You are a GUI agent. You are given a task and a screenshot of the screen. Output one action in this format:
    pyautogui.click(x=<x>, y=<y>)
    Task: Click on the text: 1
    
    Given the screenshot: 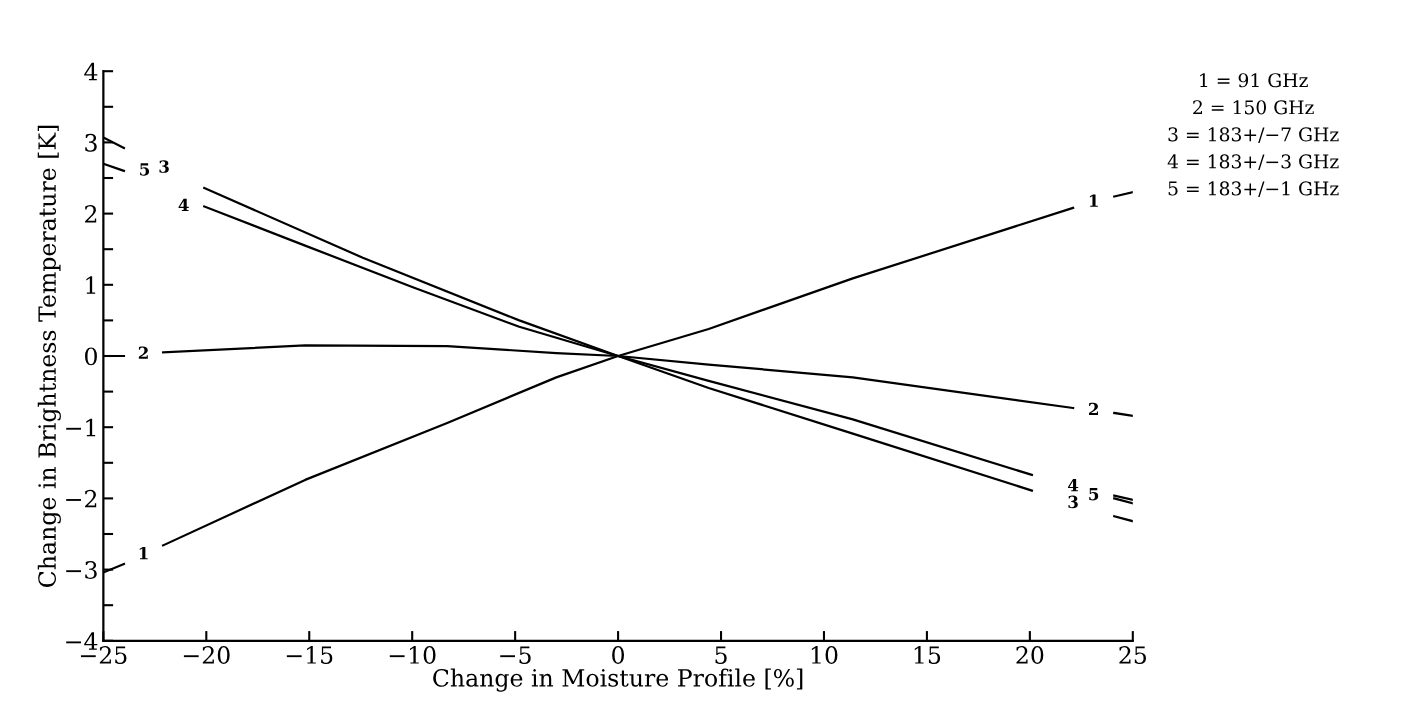 What is the action you would take?
    pyautogui.click(x=1093, y=200)
    